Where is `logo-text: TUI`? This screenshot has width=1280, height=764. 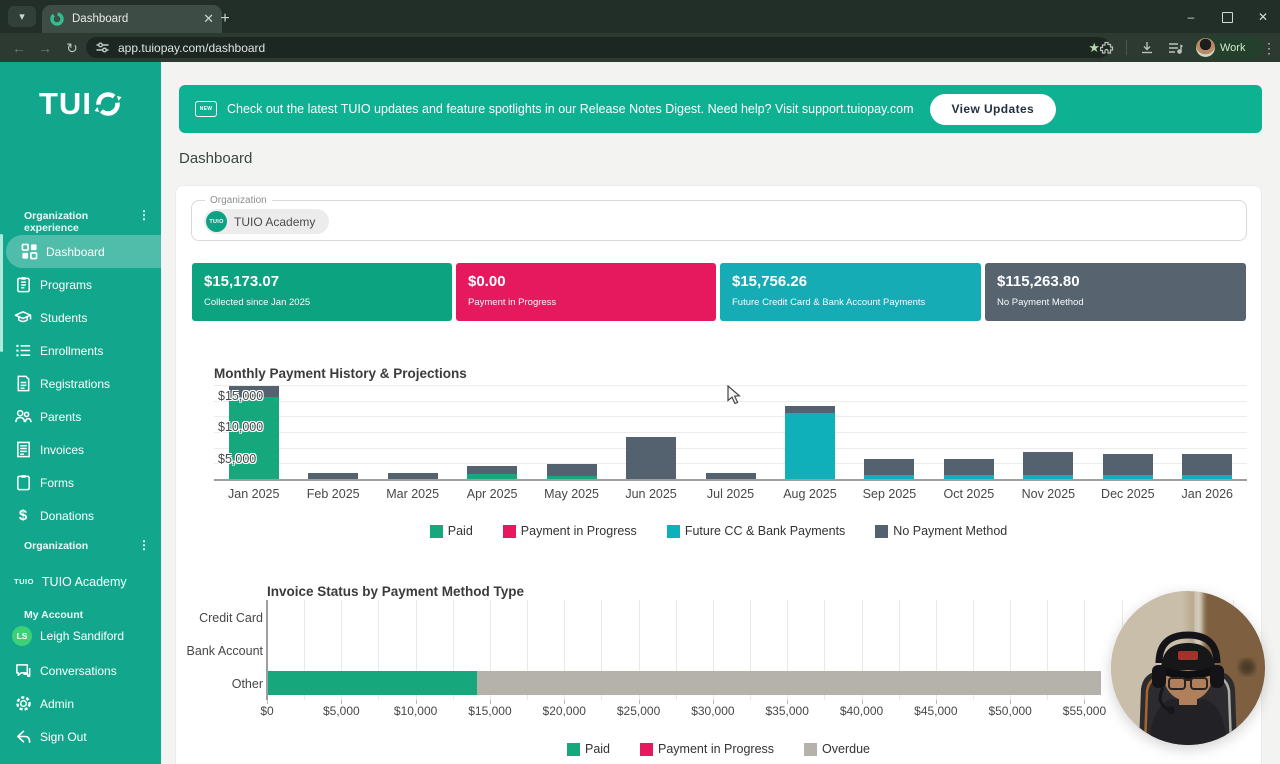
logo-text: TUI is located at coordinates (65, 103).